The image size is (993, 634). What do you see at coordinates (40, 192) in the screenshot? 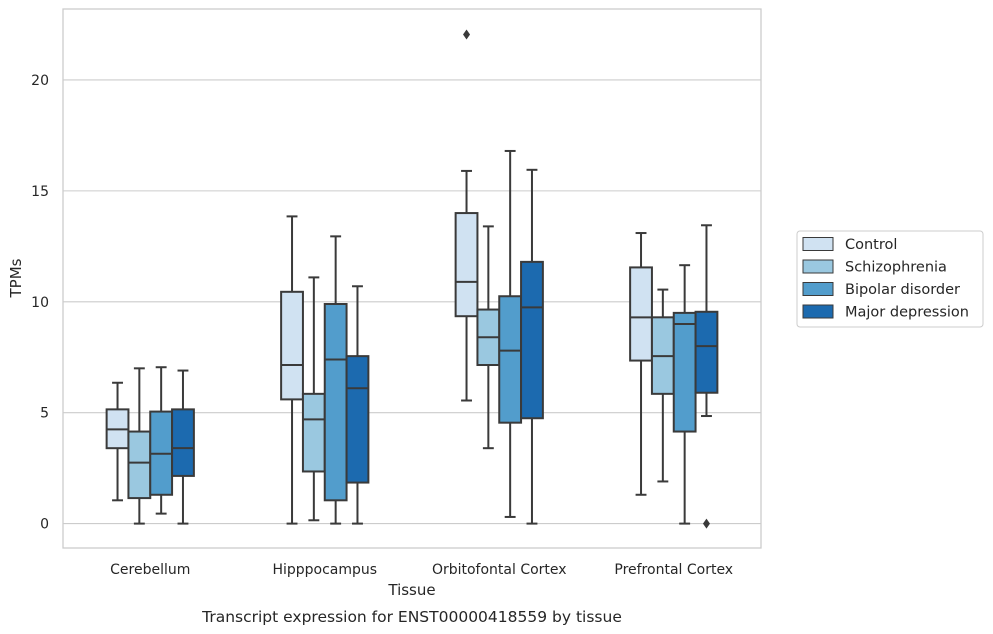
I see `y-tick-label: 15` at bounding box center [40, 192].